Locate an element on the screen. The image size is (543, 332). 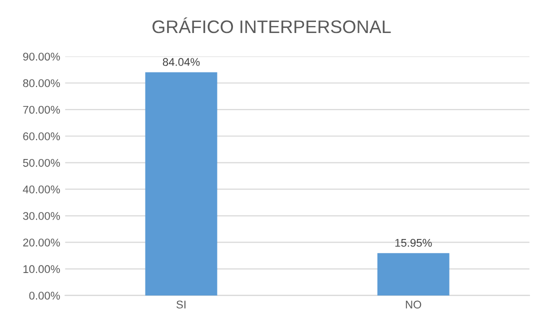
y-tick-label: 30.00% is located at coordinates (41, 216).